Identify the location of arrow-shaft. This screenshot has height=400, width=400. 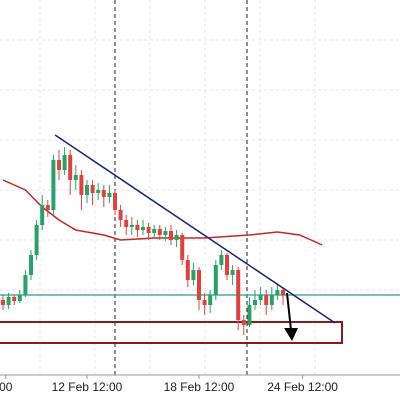
(289, 311).